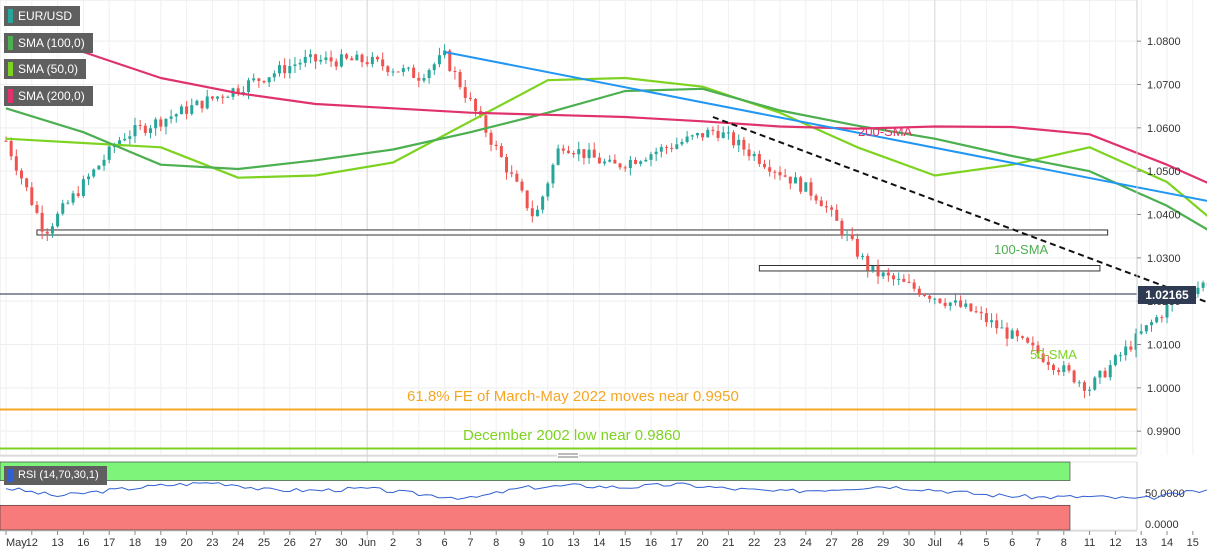 The image size is (1207, 555). Describe the element at coordinates (367, 543) in the screenshot. I see `time-tick-label: Jun` at that location.